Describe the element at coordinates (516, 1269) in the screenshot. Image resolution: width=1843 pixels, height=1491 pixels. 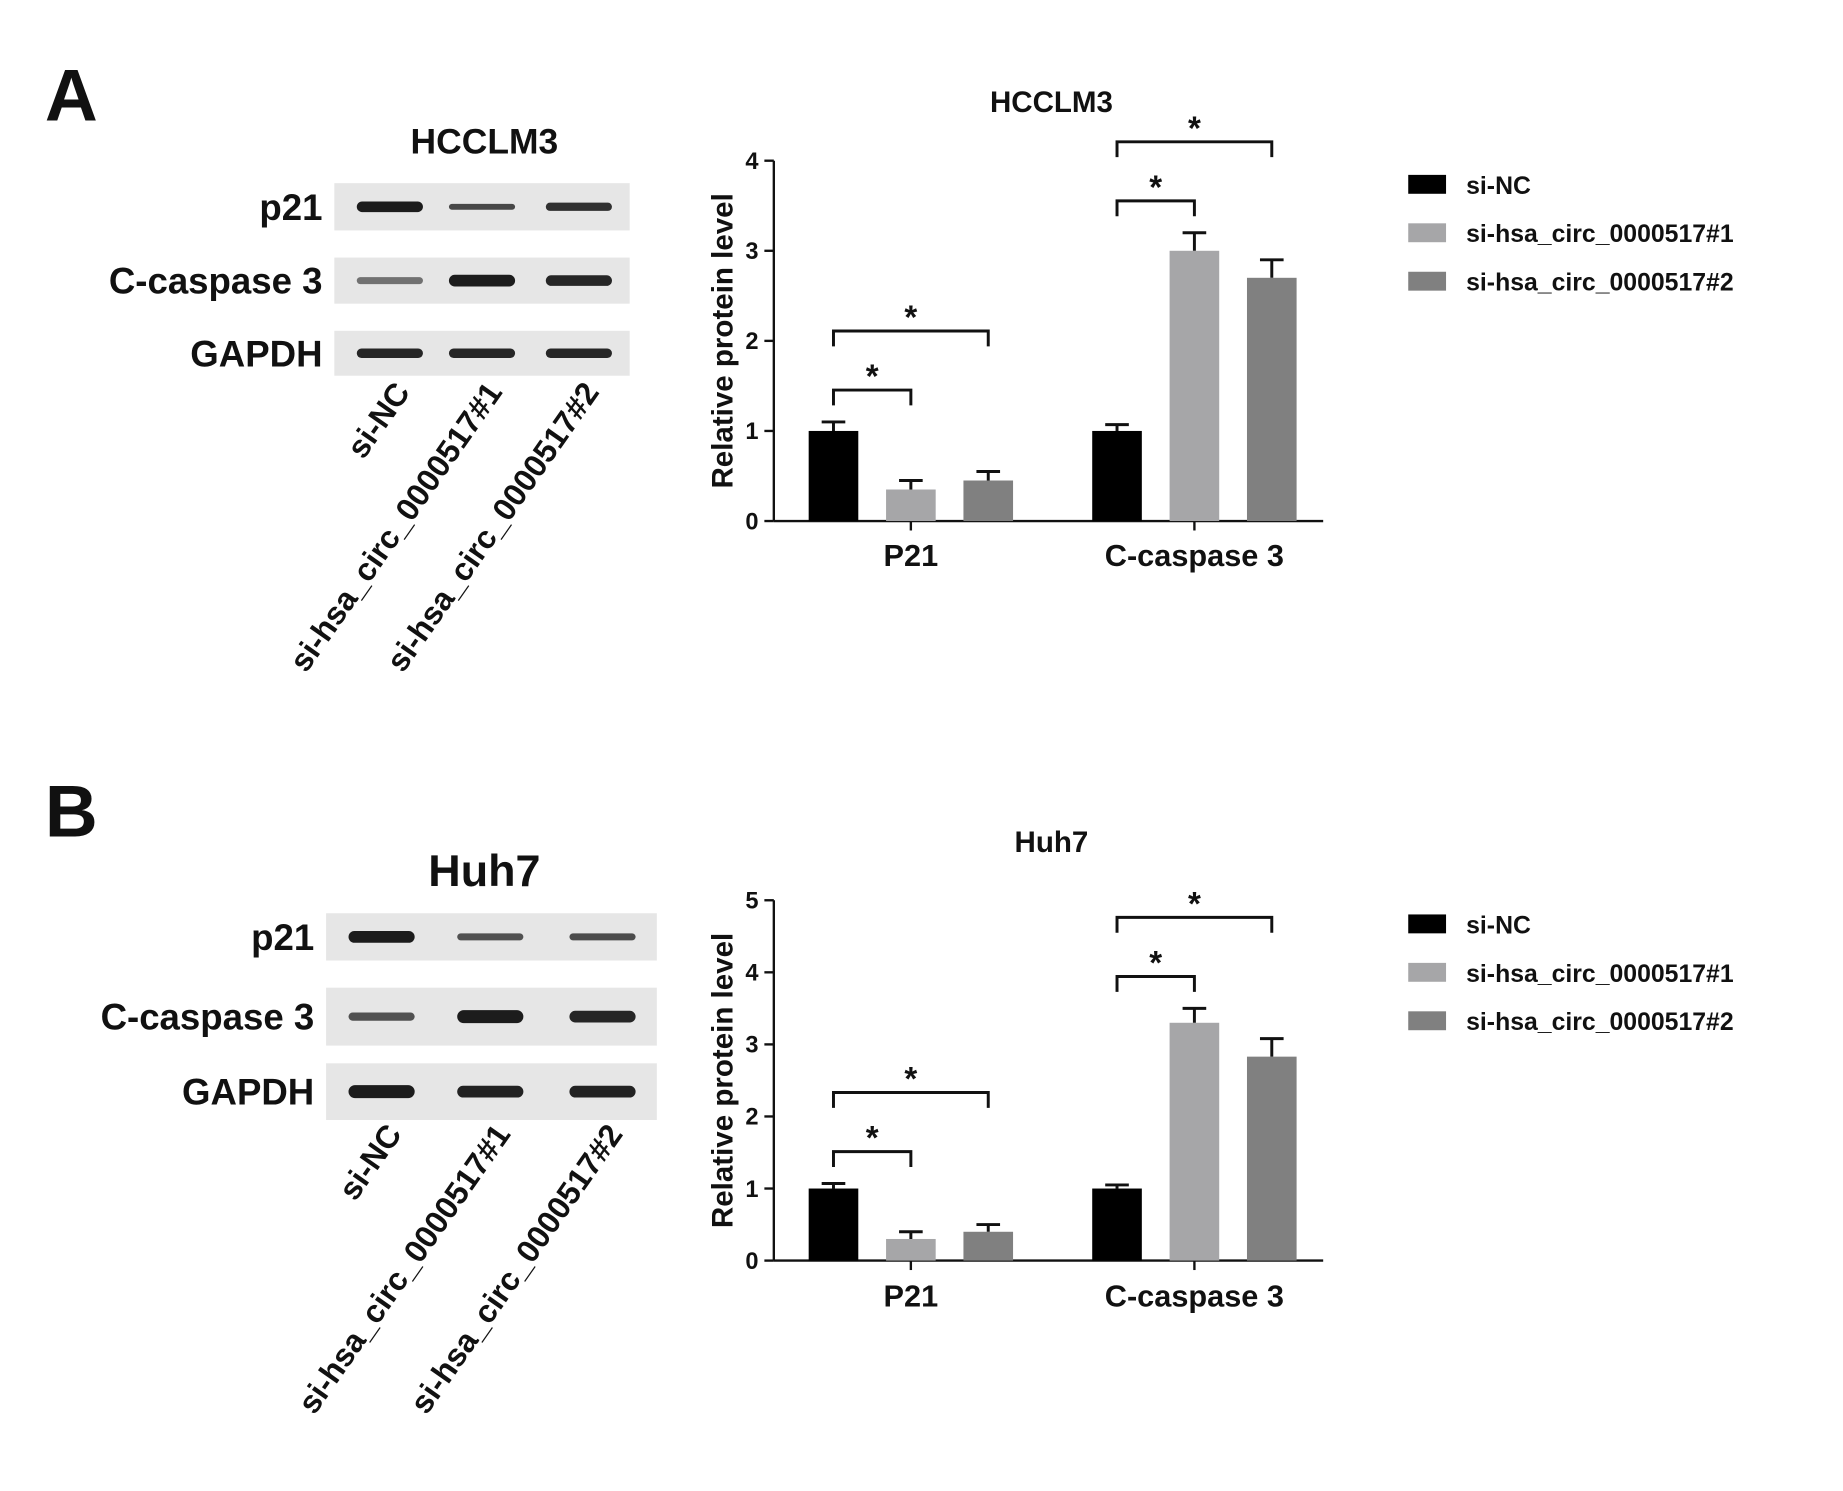
I see `blot-lane-label: si-hsa_circ_0000517#2` at that location.